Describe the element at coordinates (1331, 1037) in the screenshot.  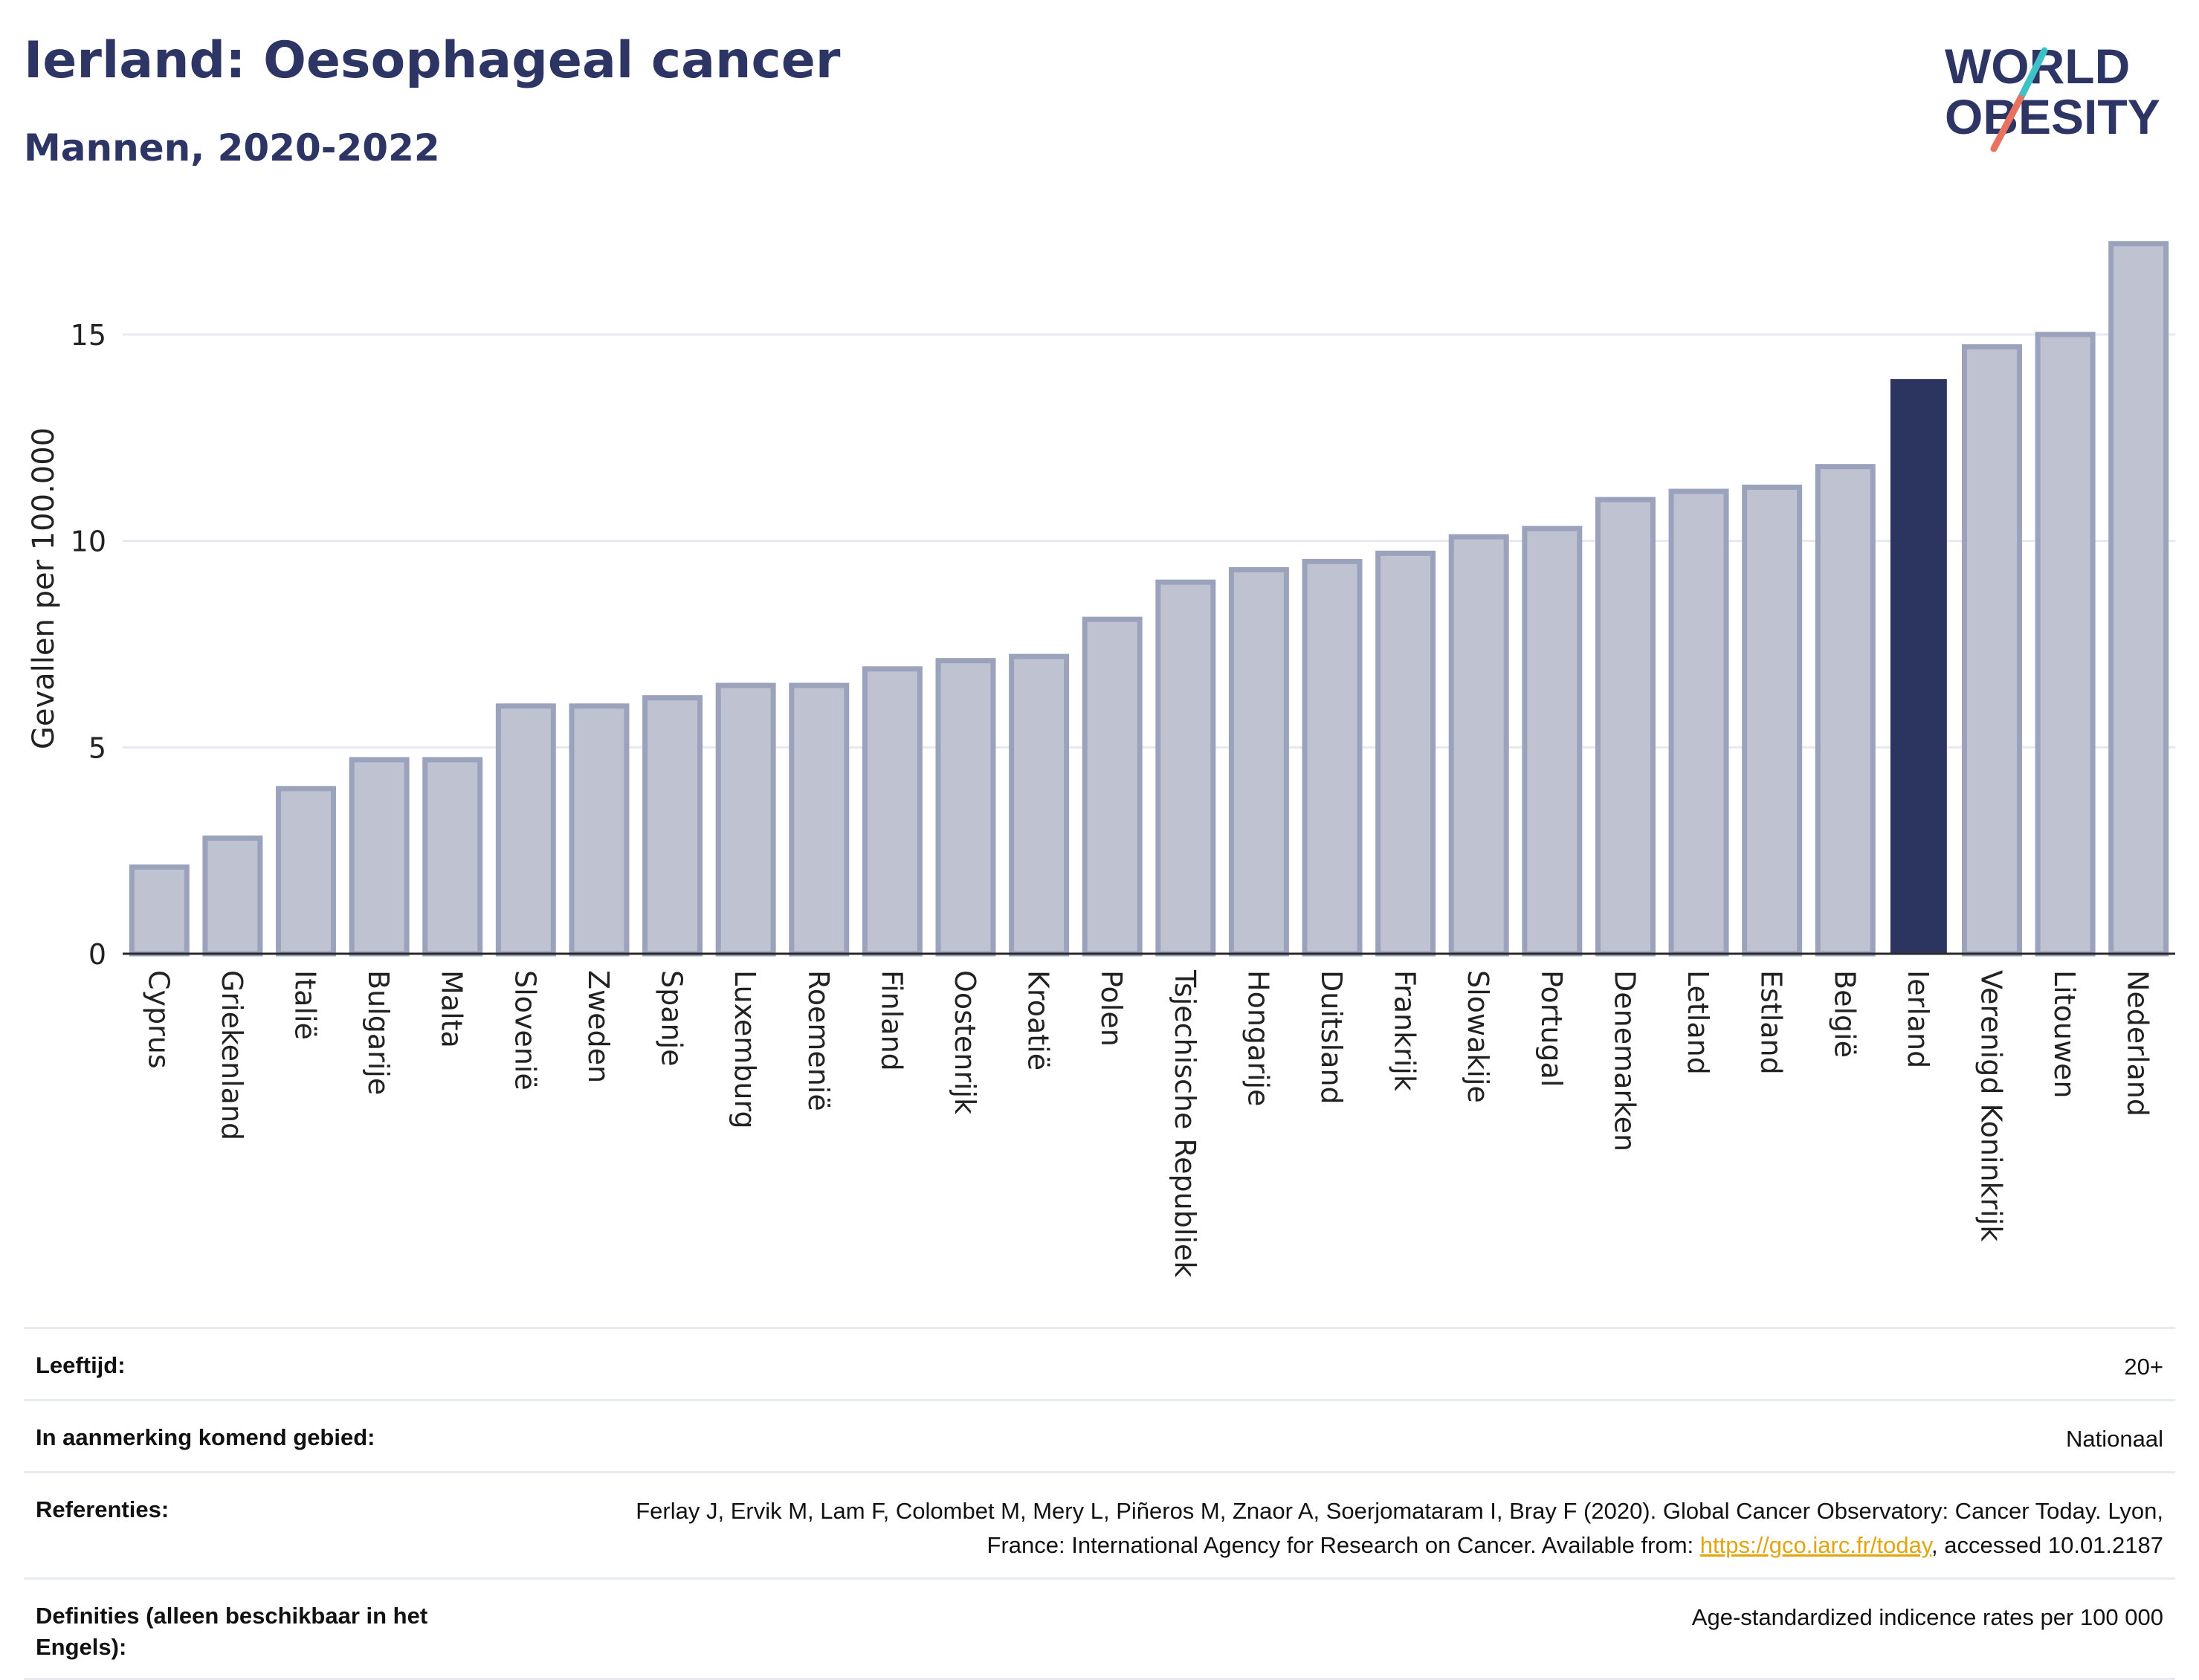
I see `x-tick-label: Duitsland` at that location.